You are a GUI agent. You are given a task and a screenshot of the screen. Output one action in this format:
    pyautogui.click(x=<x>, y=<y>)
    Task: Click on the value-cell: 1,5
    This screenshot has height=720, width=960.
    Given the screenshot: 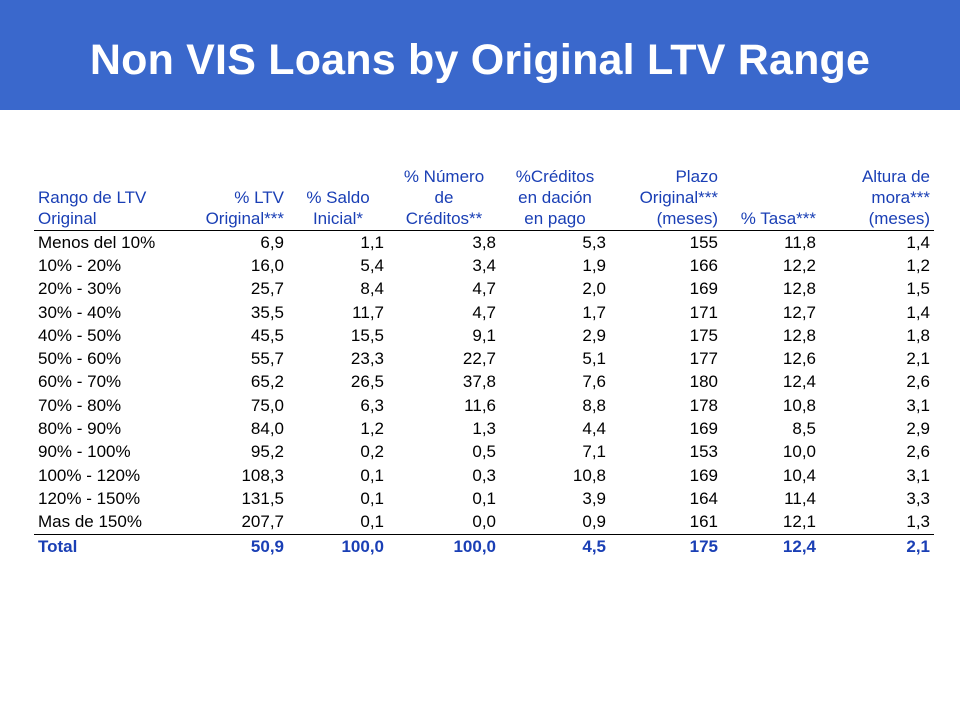 What is the action you would take?
    pyautogui.click(x=918, y=289)
    